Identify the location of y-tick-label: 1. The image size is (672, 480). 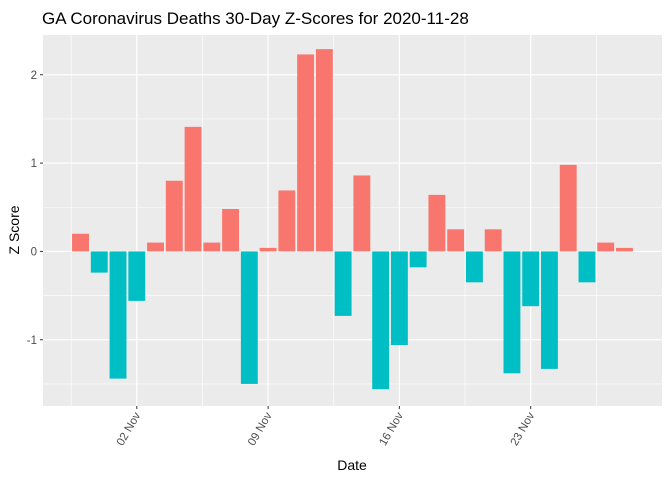
(34, 164).